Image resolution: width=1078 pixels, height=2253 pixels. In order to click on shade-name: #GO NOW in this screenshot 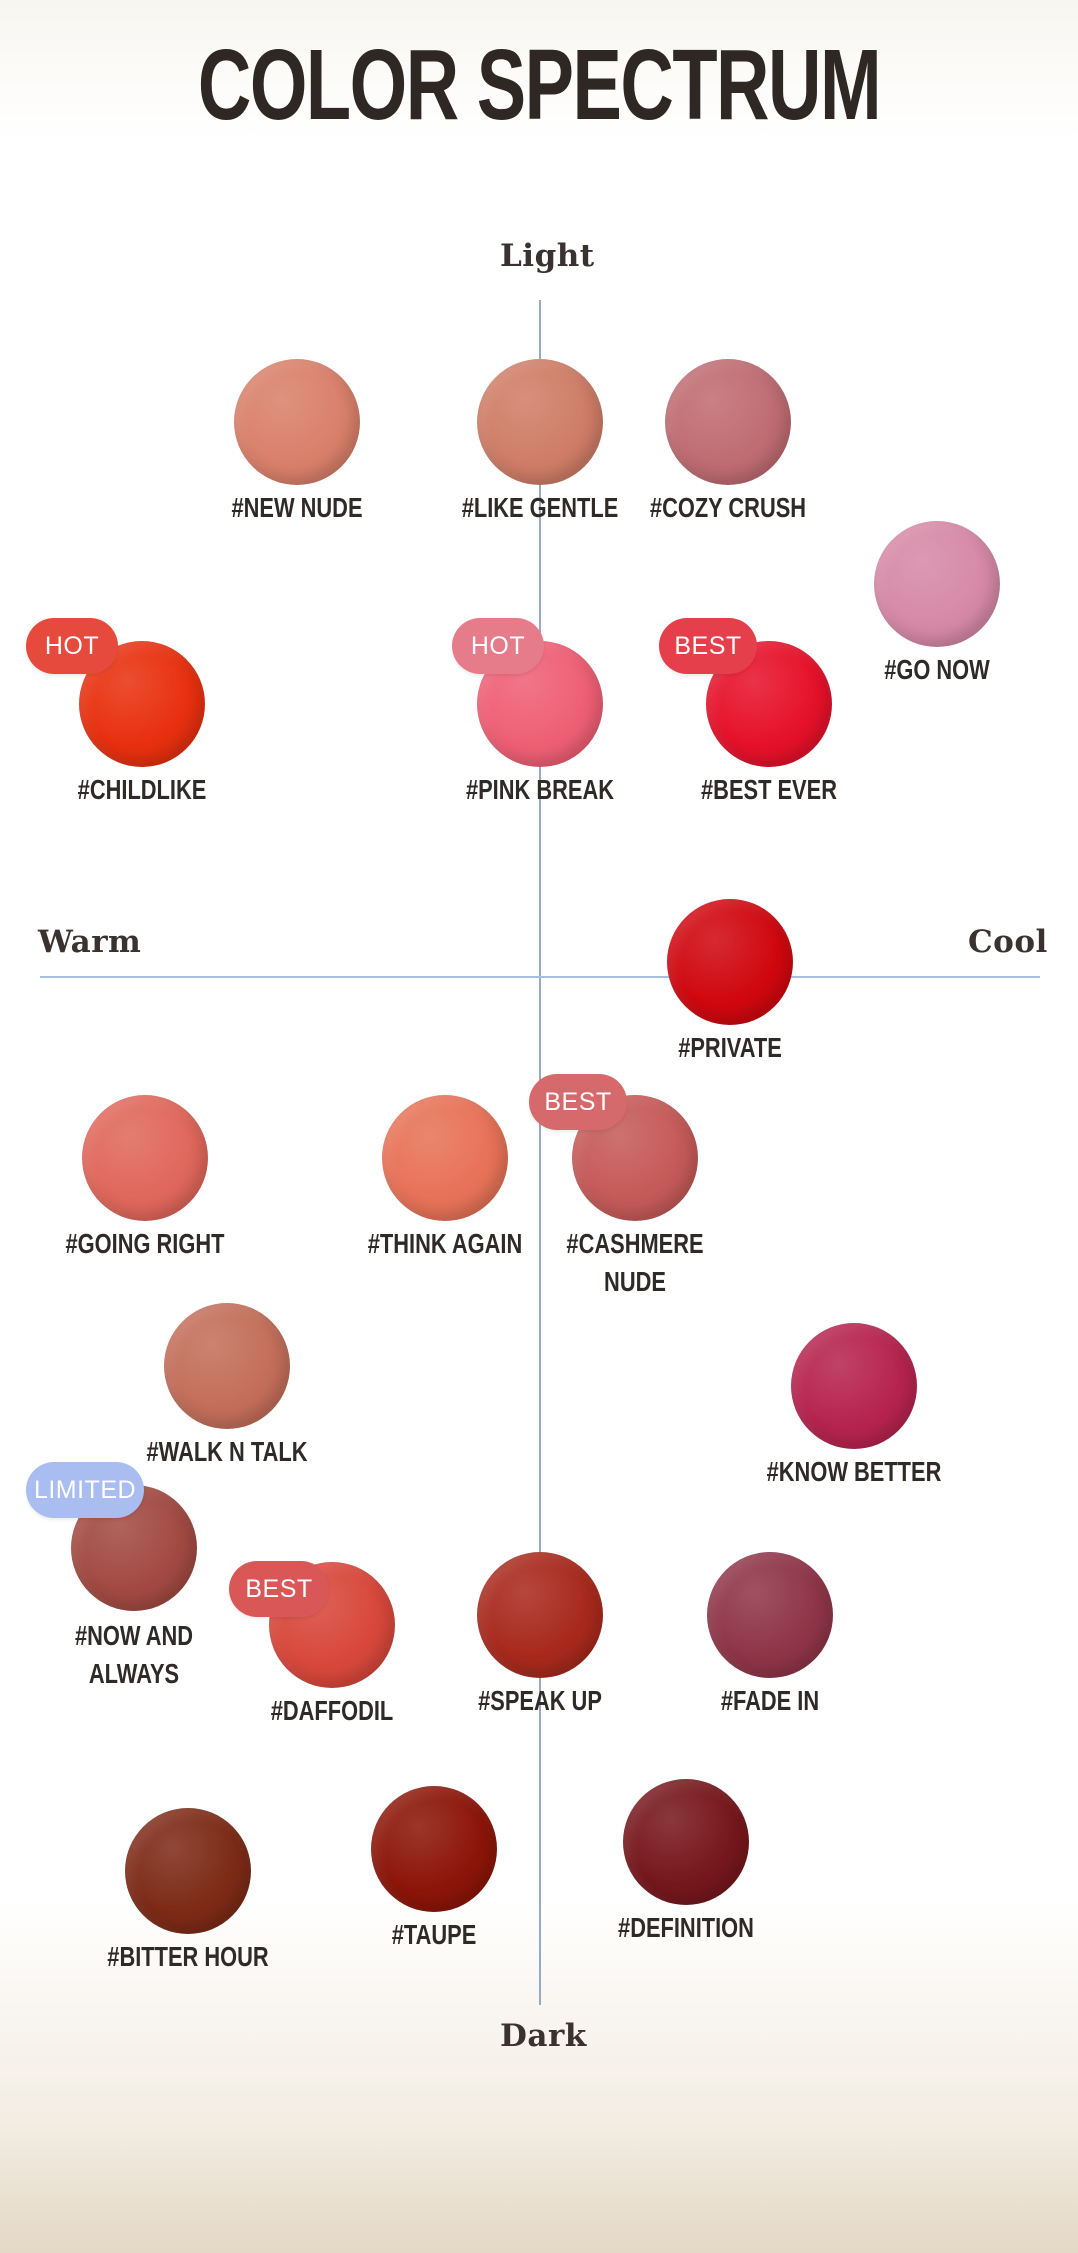, I will do `click(937, 669)`.